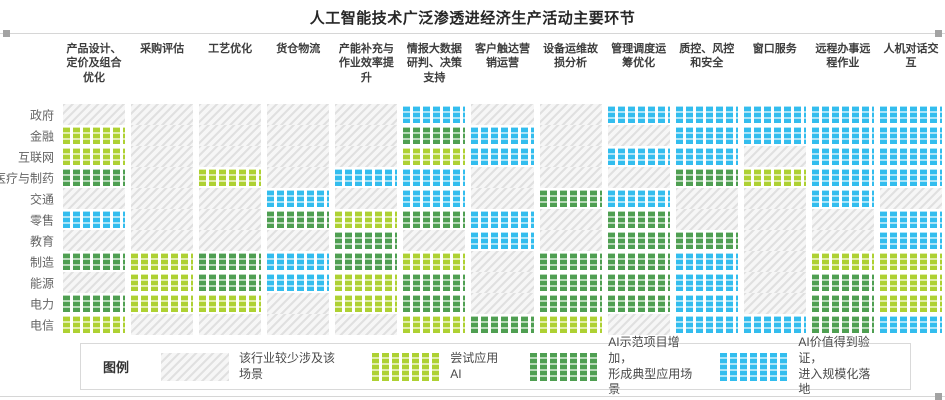  I want to click on column-header: 质控、风控和安全, so click(707, 56).